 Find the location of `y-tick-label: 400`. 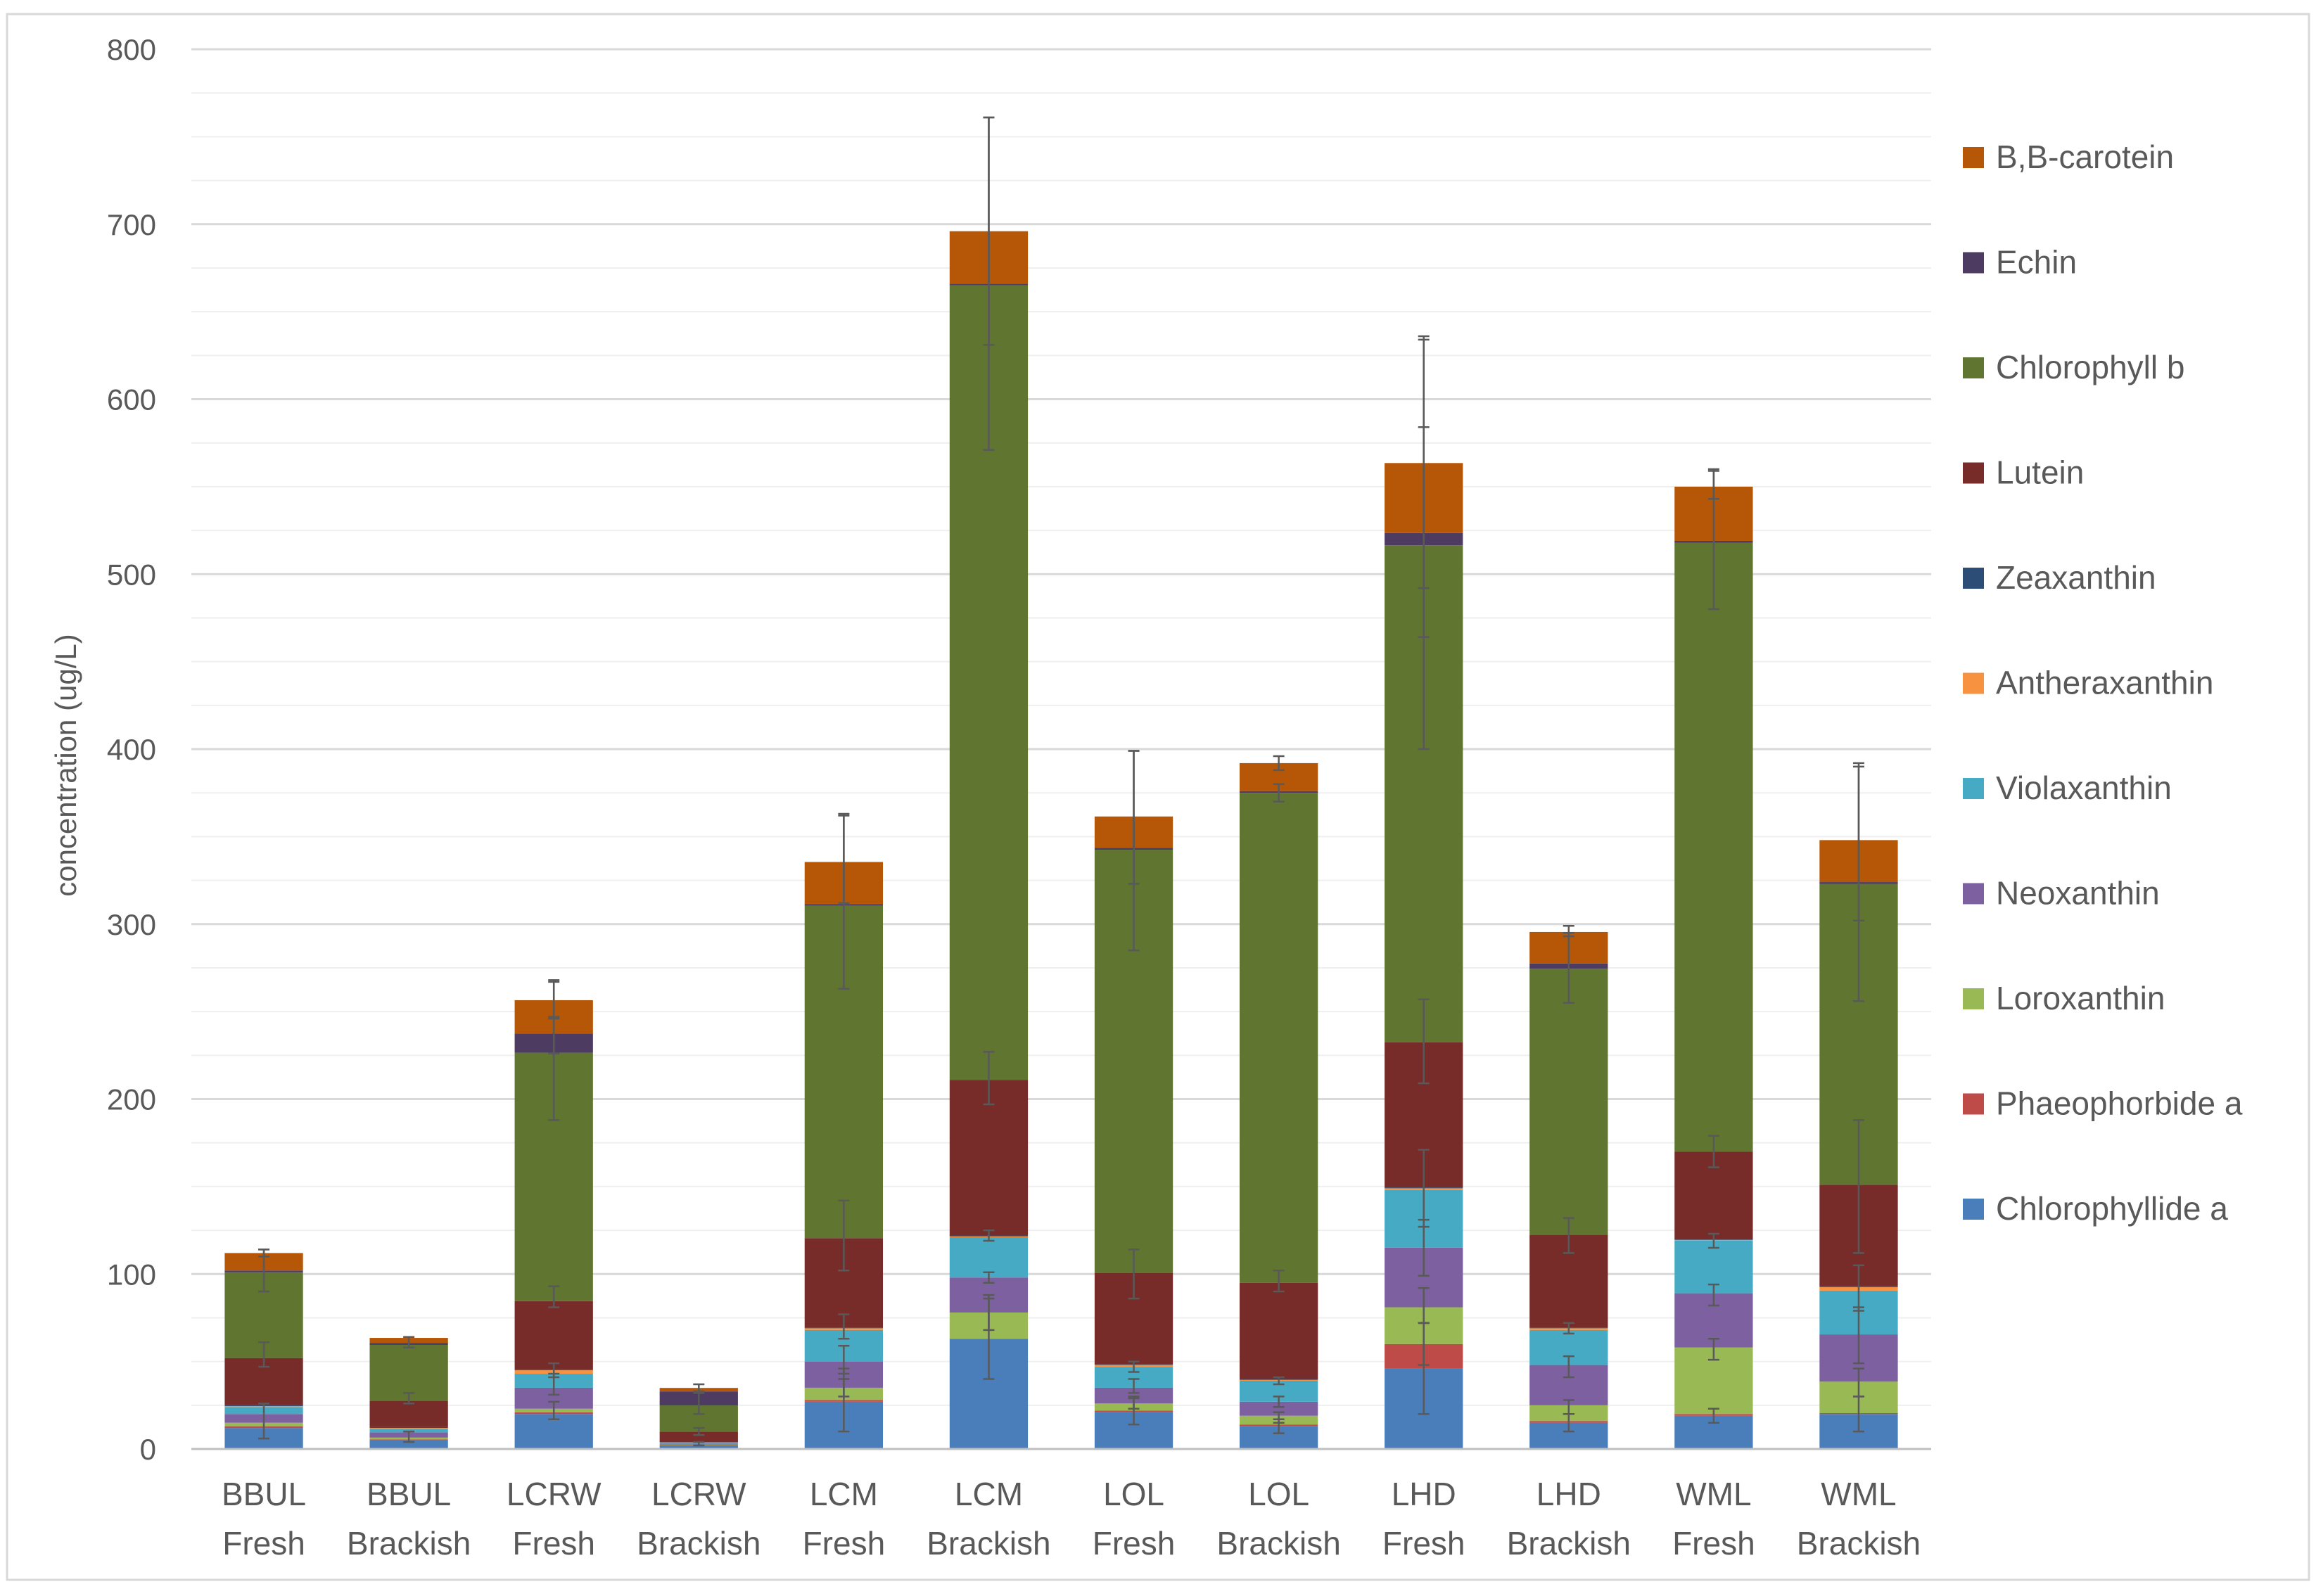

y-tick-label: 400 is located at coordinates (131, 749).